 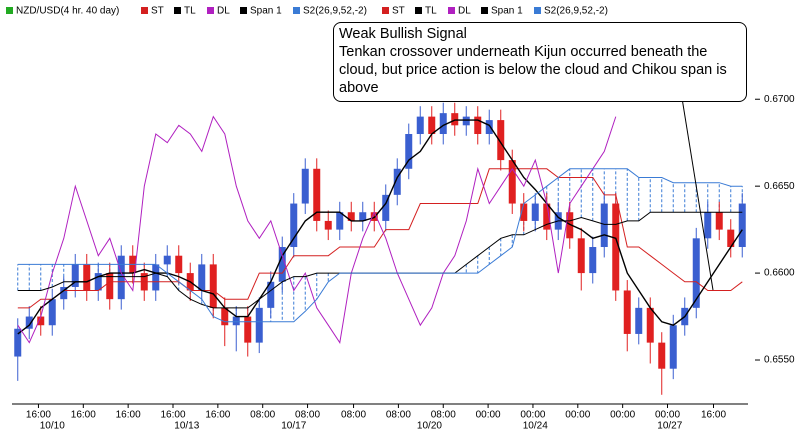 I want to click on date-label: 10/27, so click(x=669, y=426).